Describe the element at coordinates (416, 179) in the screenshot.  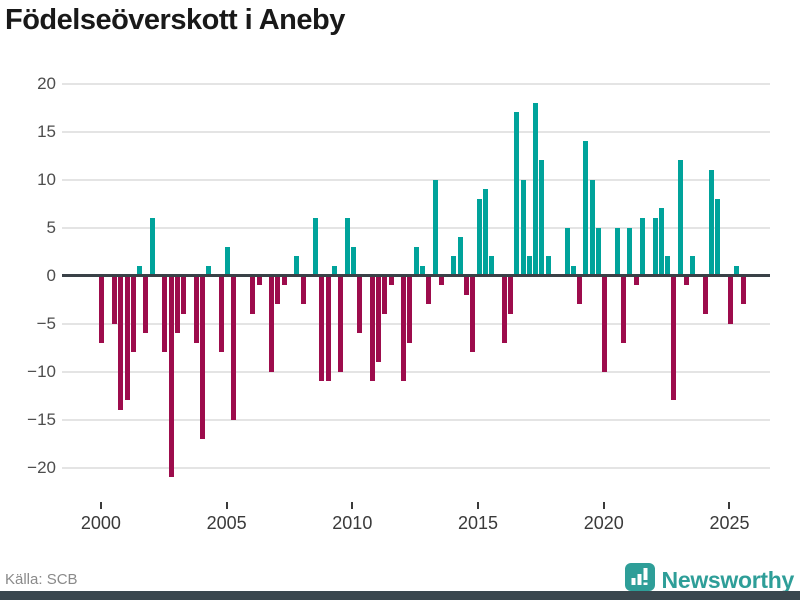
I see `gridline-y10` at that location.